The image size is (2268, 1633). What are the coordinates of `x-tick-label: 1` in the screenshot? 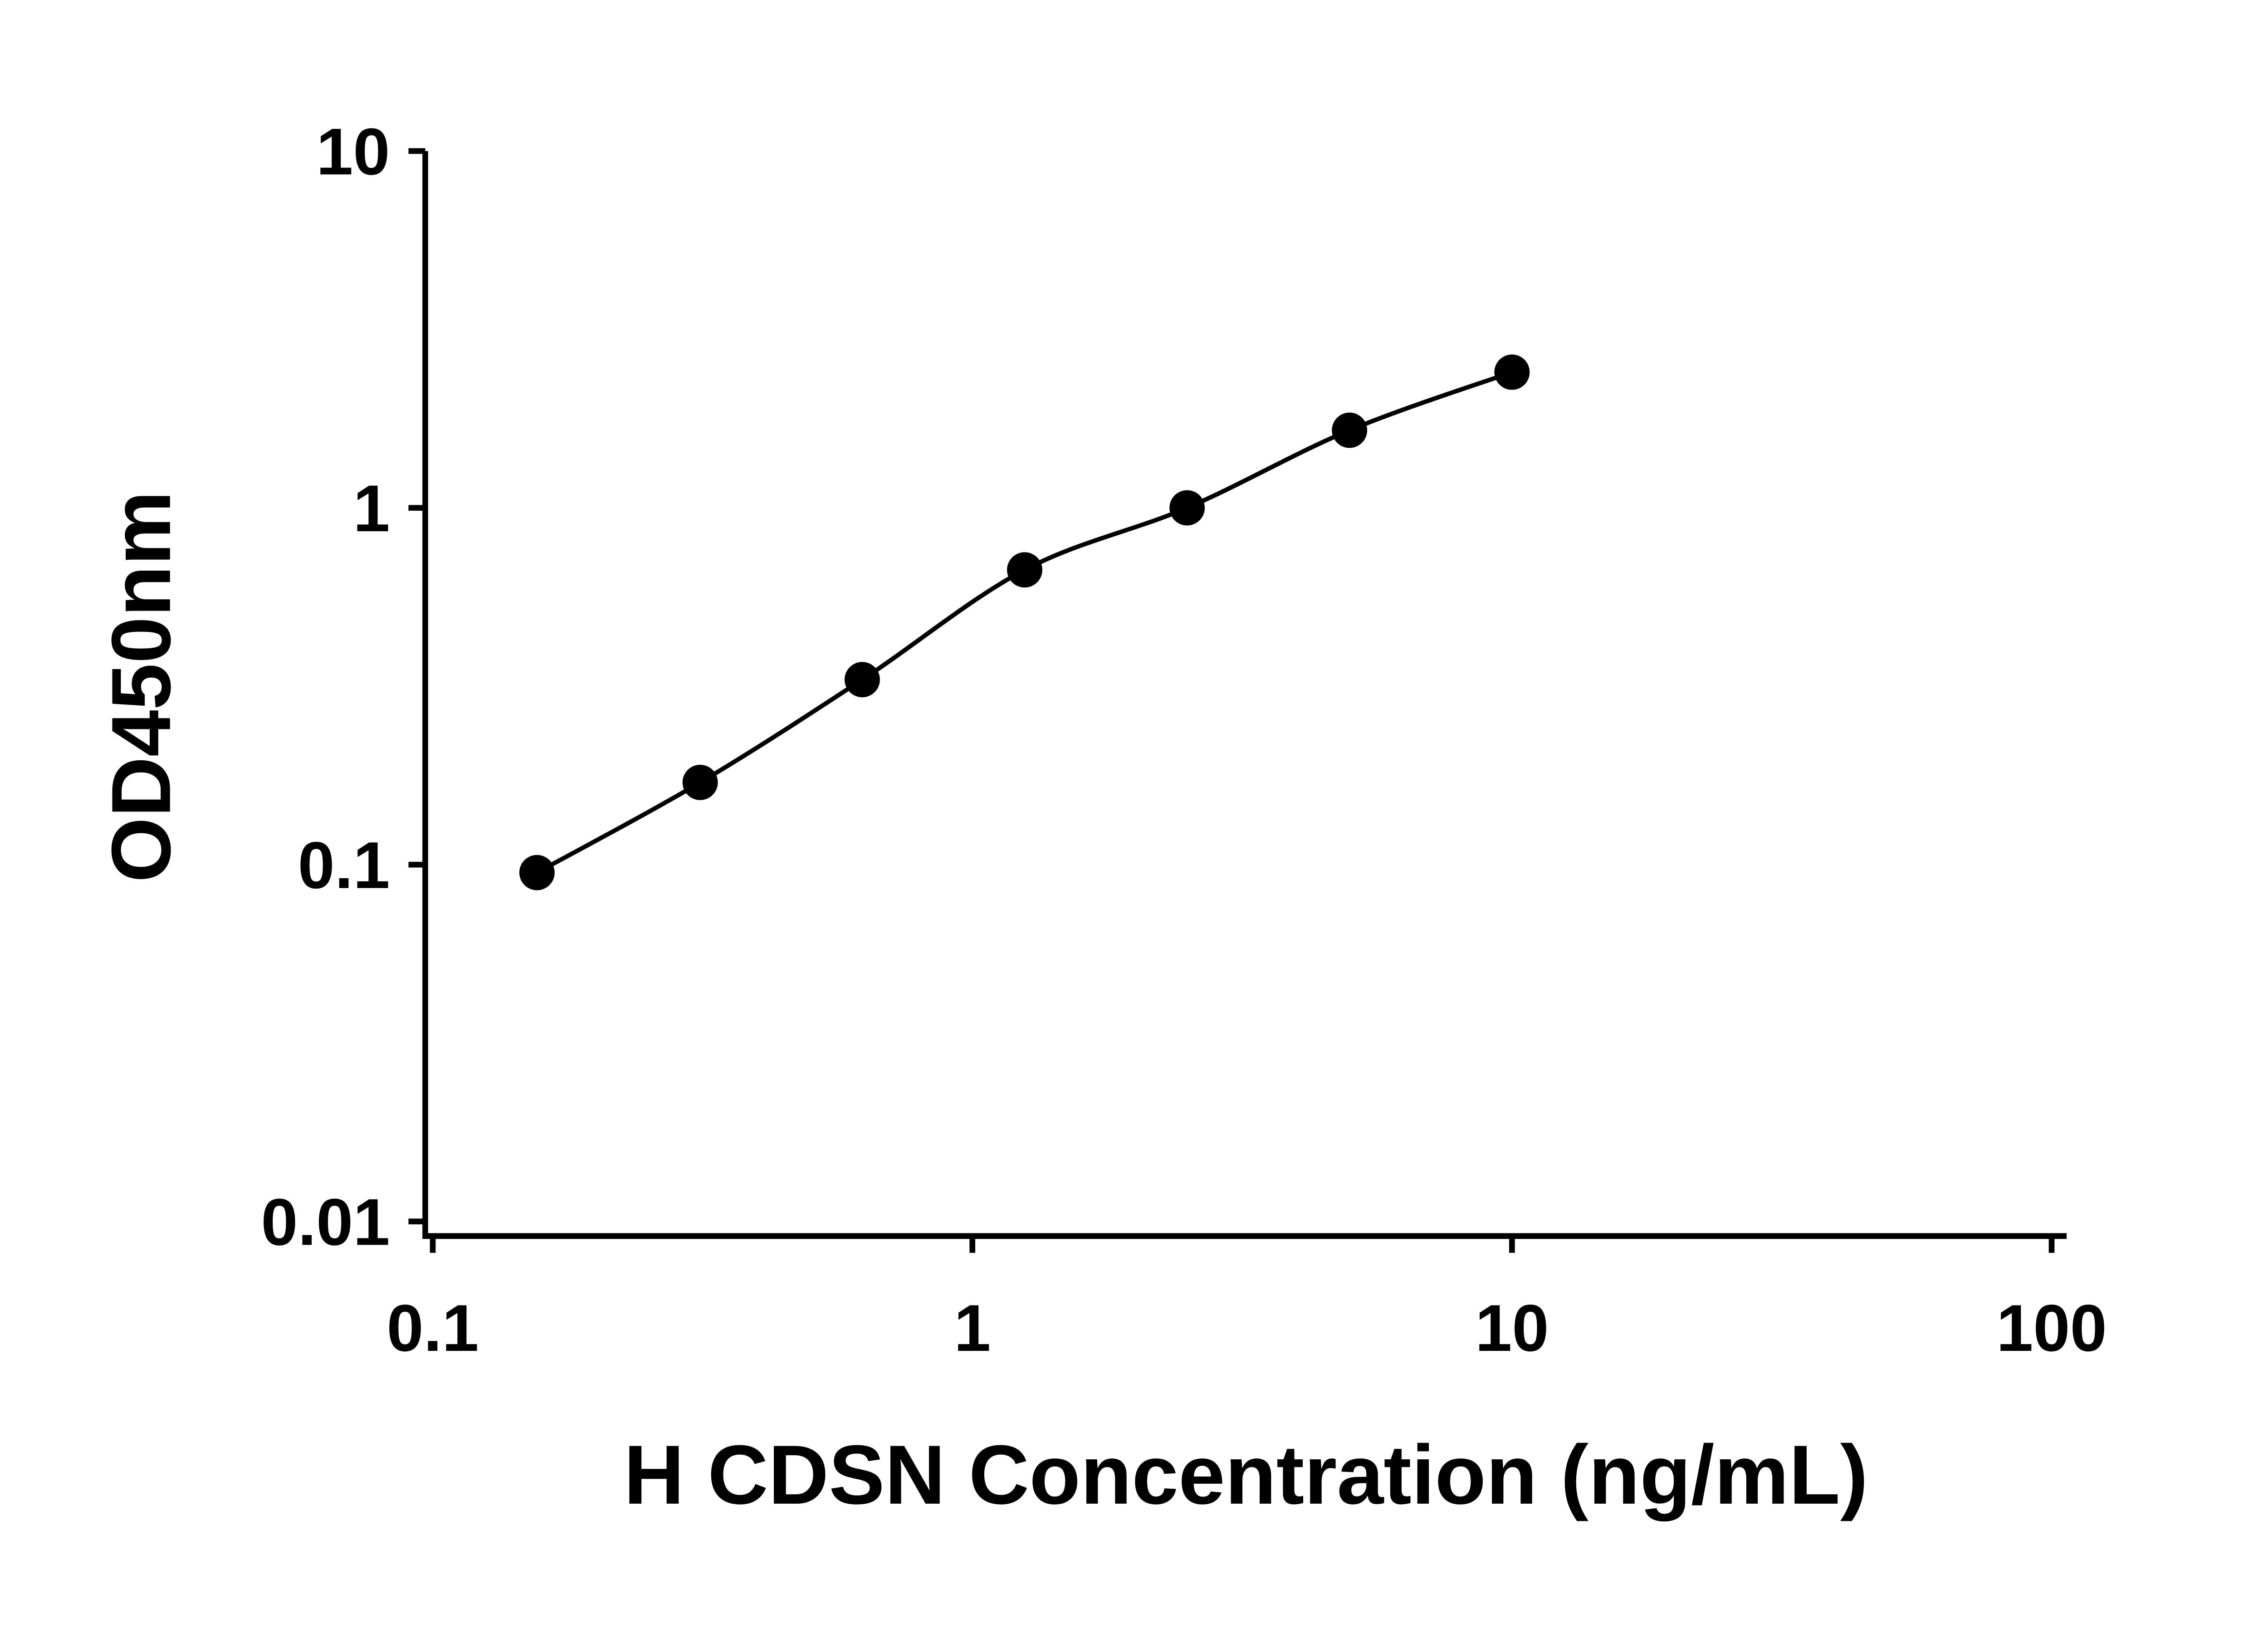 It's located at (972, 1328).